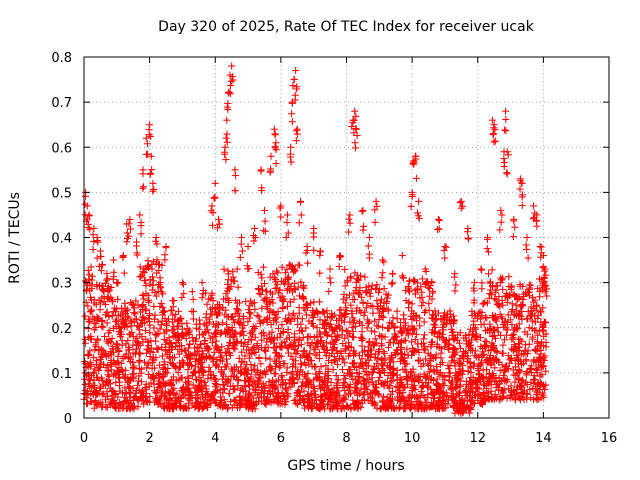 The image size is (640, 480). What do you see at coordinates (61, 374) in the screenshot?
I see `y-tick-label: 0.1` at bounding box center [61, 374].